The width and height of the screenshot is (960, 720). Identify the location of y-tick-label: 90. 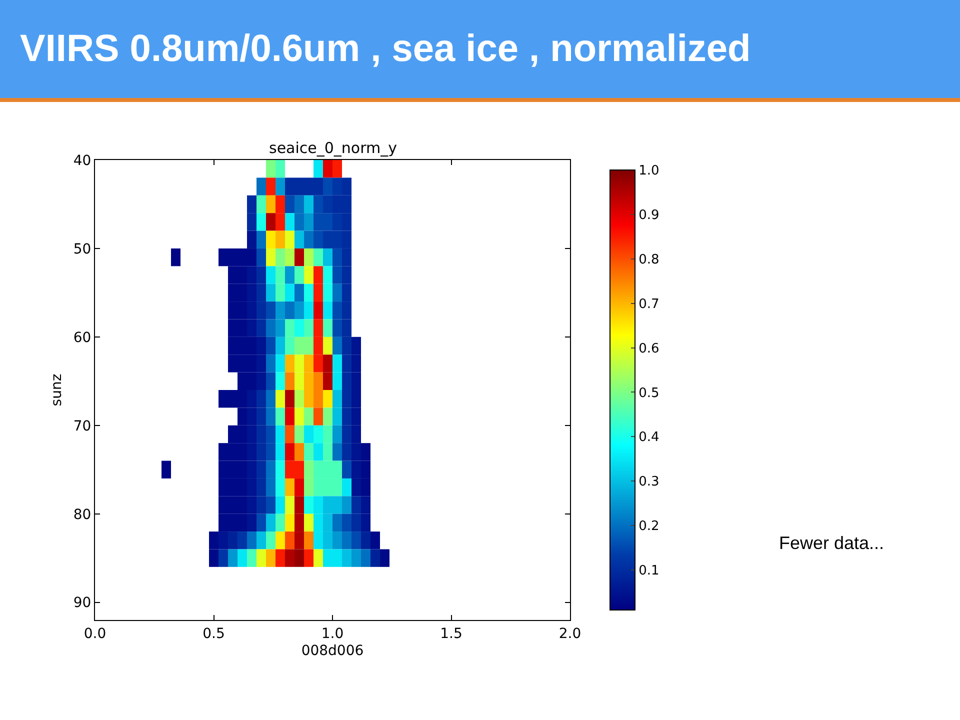
(82, 603).